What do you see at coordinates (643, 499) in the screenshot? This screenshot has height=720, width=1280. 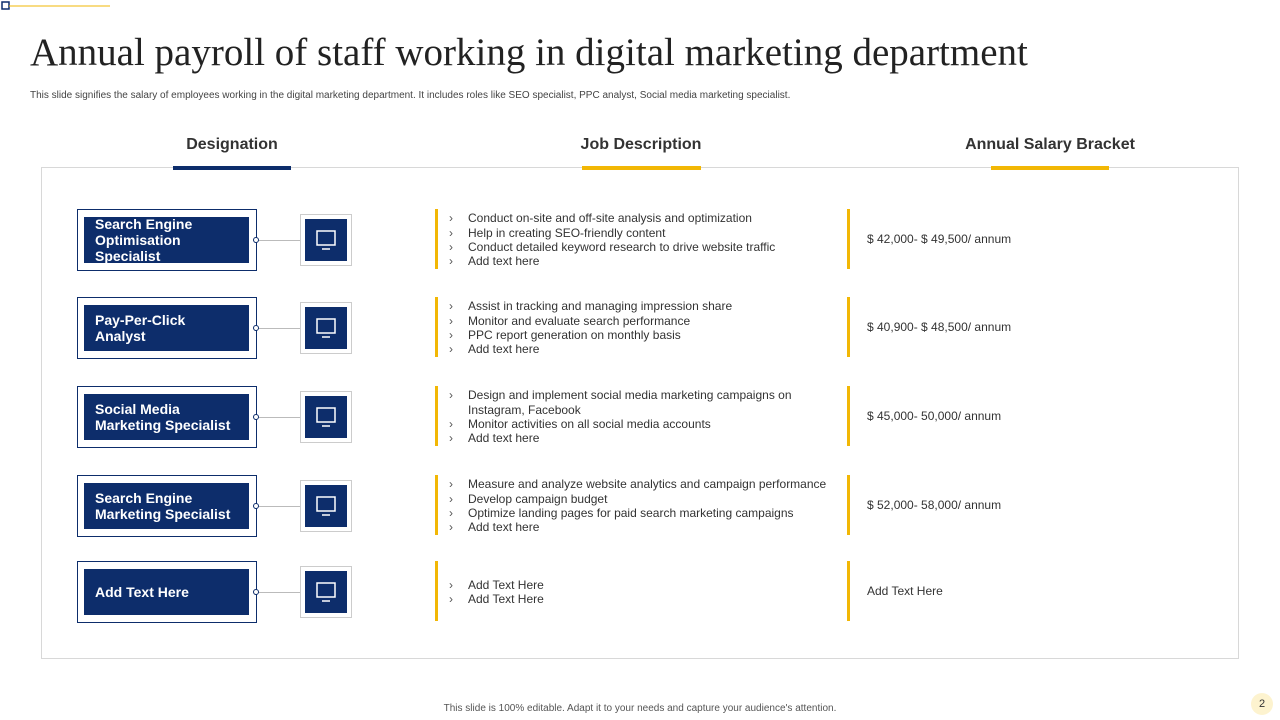 I see `bullet-item: Develop campaign budget` at bounding box center [643, 499].